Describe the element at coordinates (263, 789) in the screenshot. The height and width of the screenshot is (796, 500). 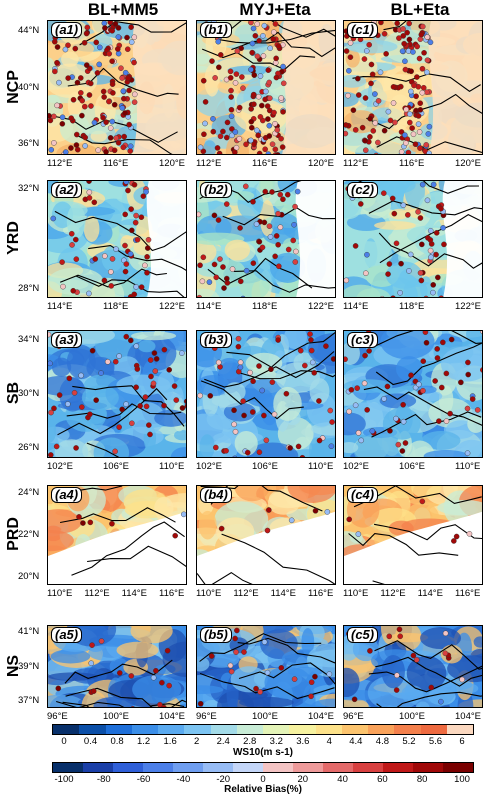
I see `relative-bias-colorbar-title: Relative Bias(%)` at that location.